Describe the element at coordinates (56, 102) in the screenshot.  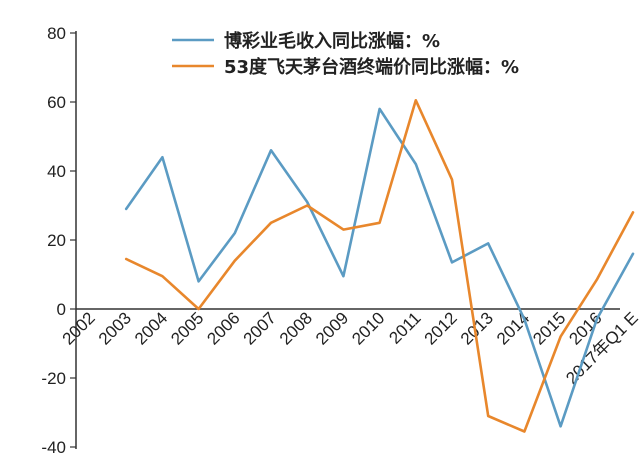
I see `y-tick-label: 60` at that location.